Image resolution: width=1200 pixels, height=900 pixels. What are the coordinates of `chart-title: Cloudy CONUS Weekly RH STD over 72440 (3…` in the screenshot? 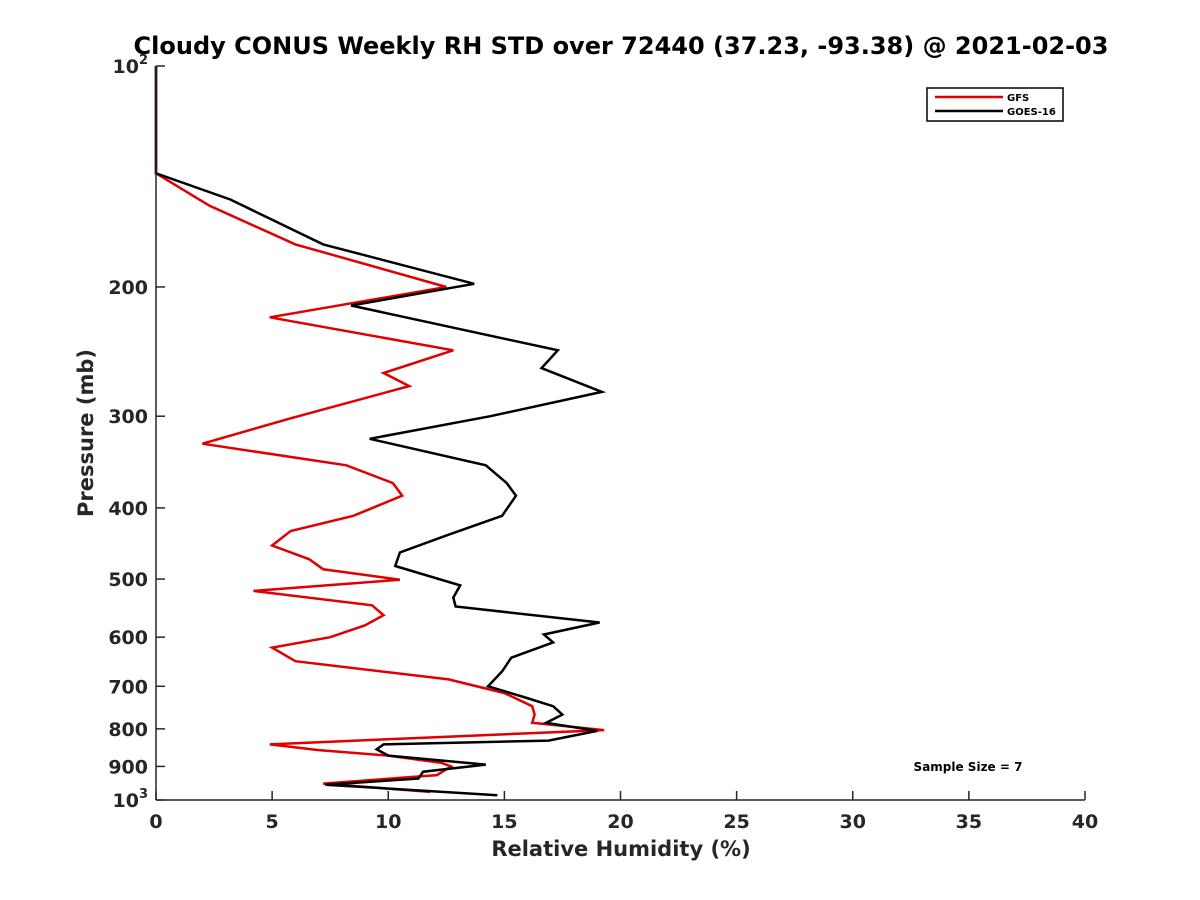 It's located at (621, 46).